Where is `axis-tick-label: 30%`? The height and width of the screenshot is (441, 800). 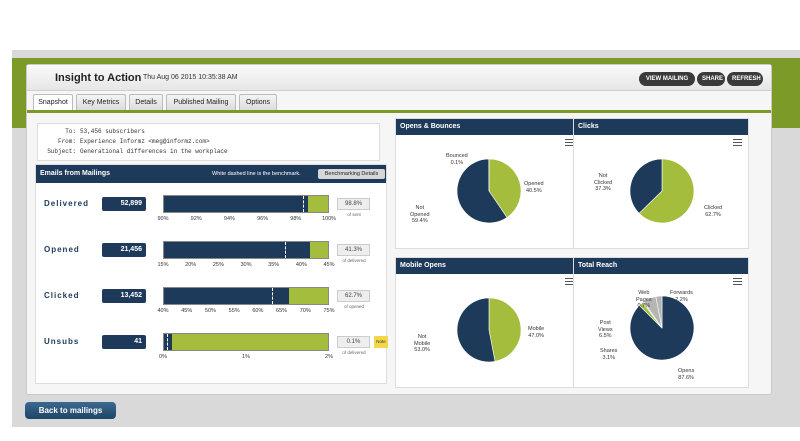 axis-tick-label: 30% is located at coordinates (246, 265).